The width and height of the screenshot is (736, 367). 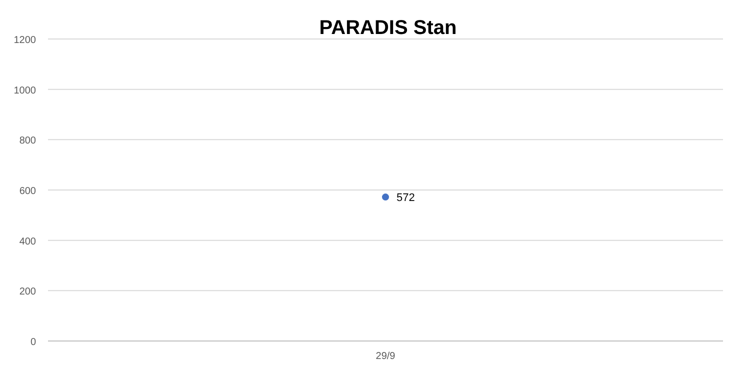 What do you see at coordinates (27, 292) in the screenshot?
I see `y-tick-label: 200` at bounding box center [27, 292].